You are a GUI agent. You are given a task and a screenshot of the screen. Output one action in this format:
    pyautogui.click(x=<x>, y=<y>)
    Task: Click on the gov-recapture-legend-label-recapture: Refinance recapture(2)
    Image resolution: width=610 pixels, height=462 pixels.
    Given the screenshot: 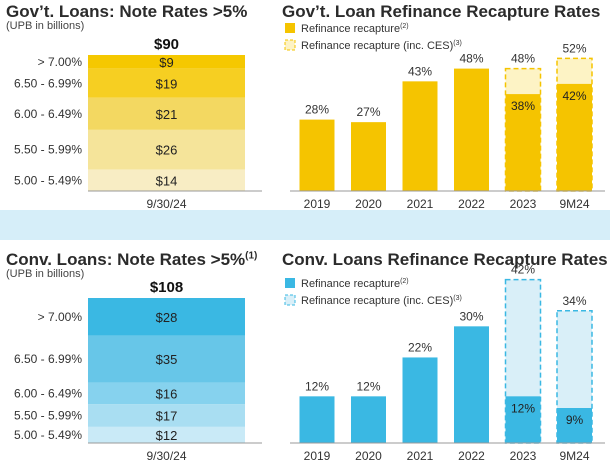 What is the action you would take?
    pyautogui.click(x=355, y=29)
    